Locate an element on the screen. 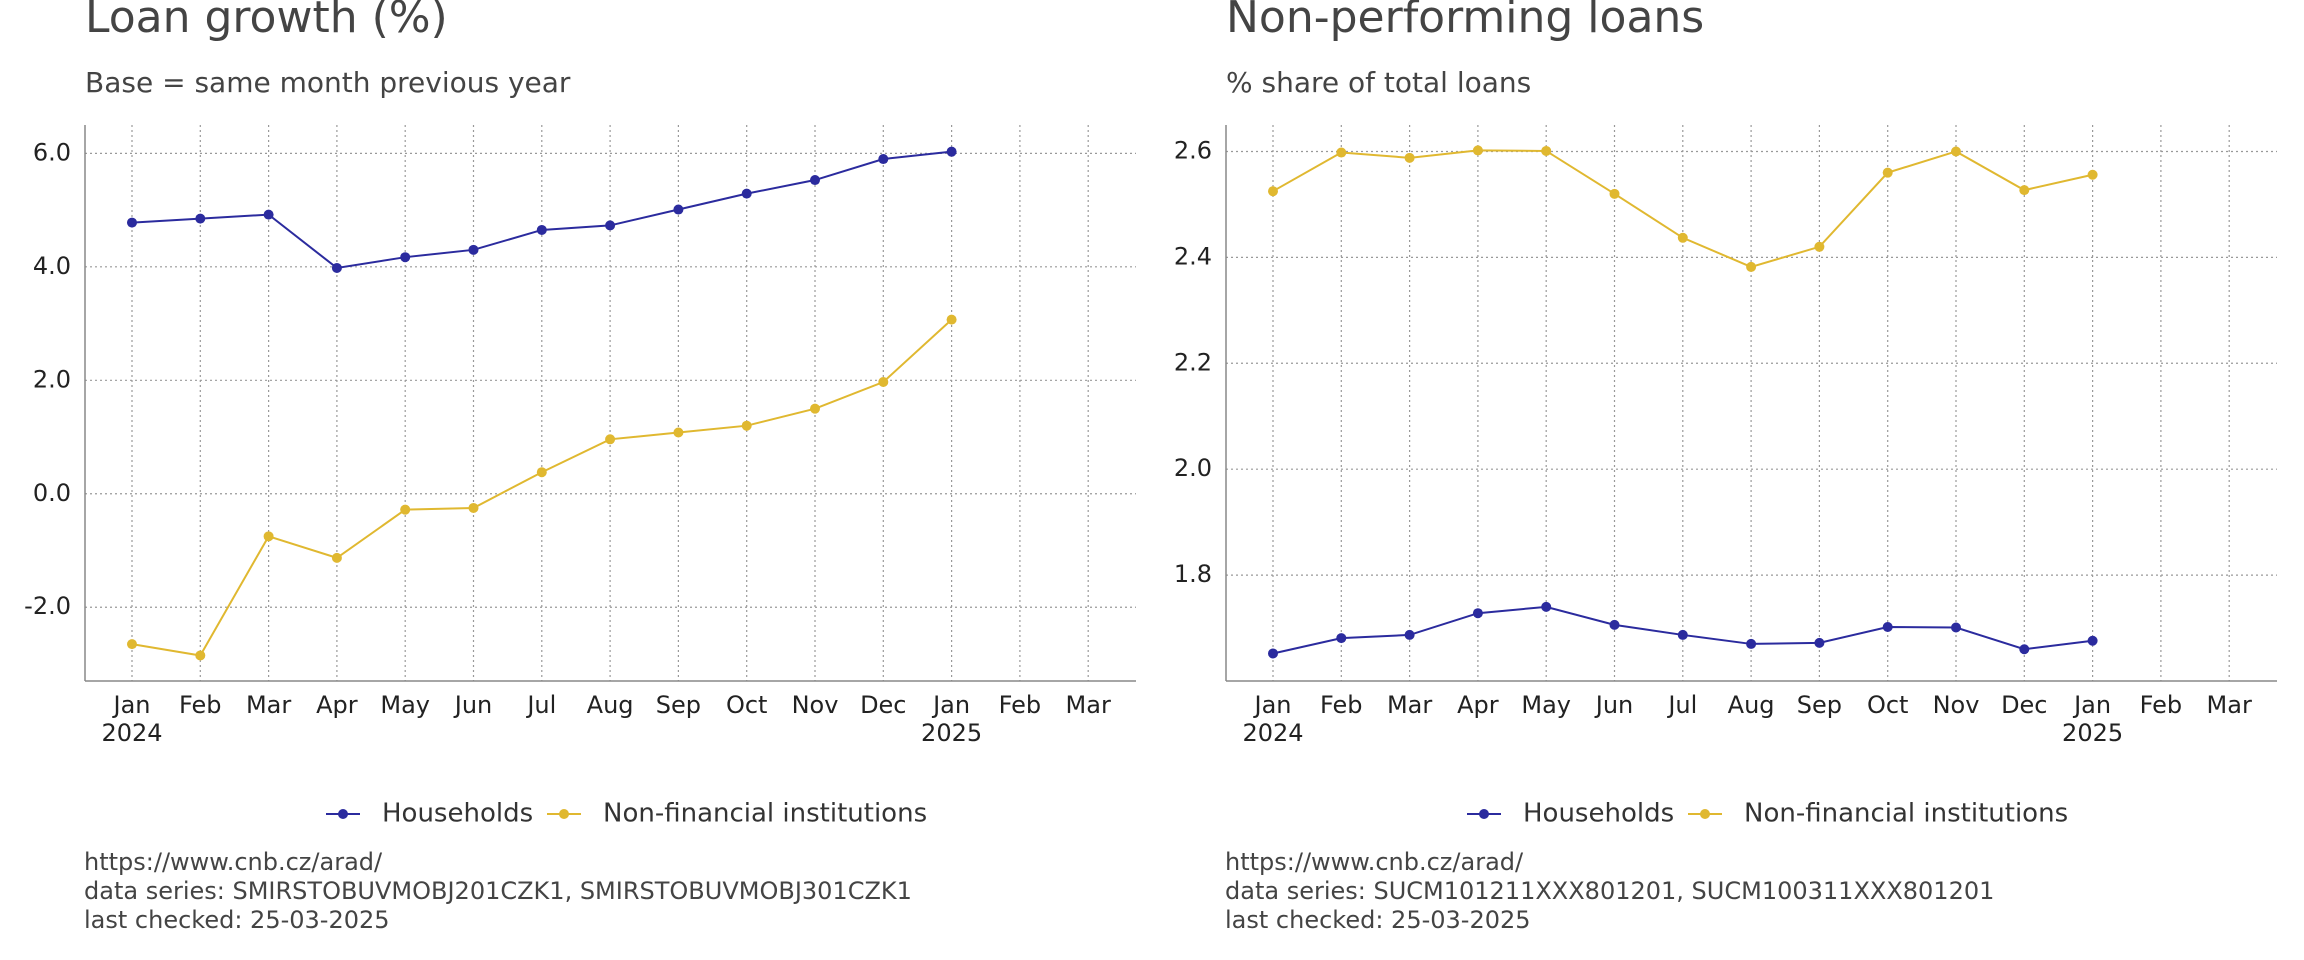 The image size is (2304, 960). chart-subtitle: % share of total loans is located at coordinates (1378, 82).